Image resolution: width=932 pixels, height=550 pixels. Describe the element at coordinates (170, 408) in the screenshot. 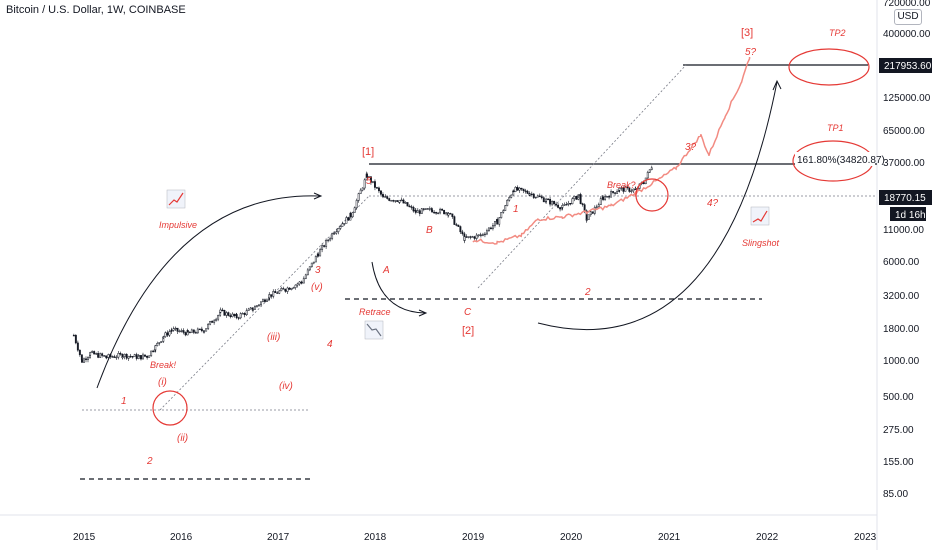

I see `break-circle` at that location.